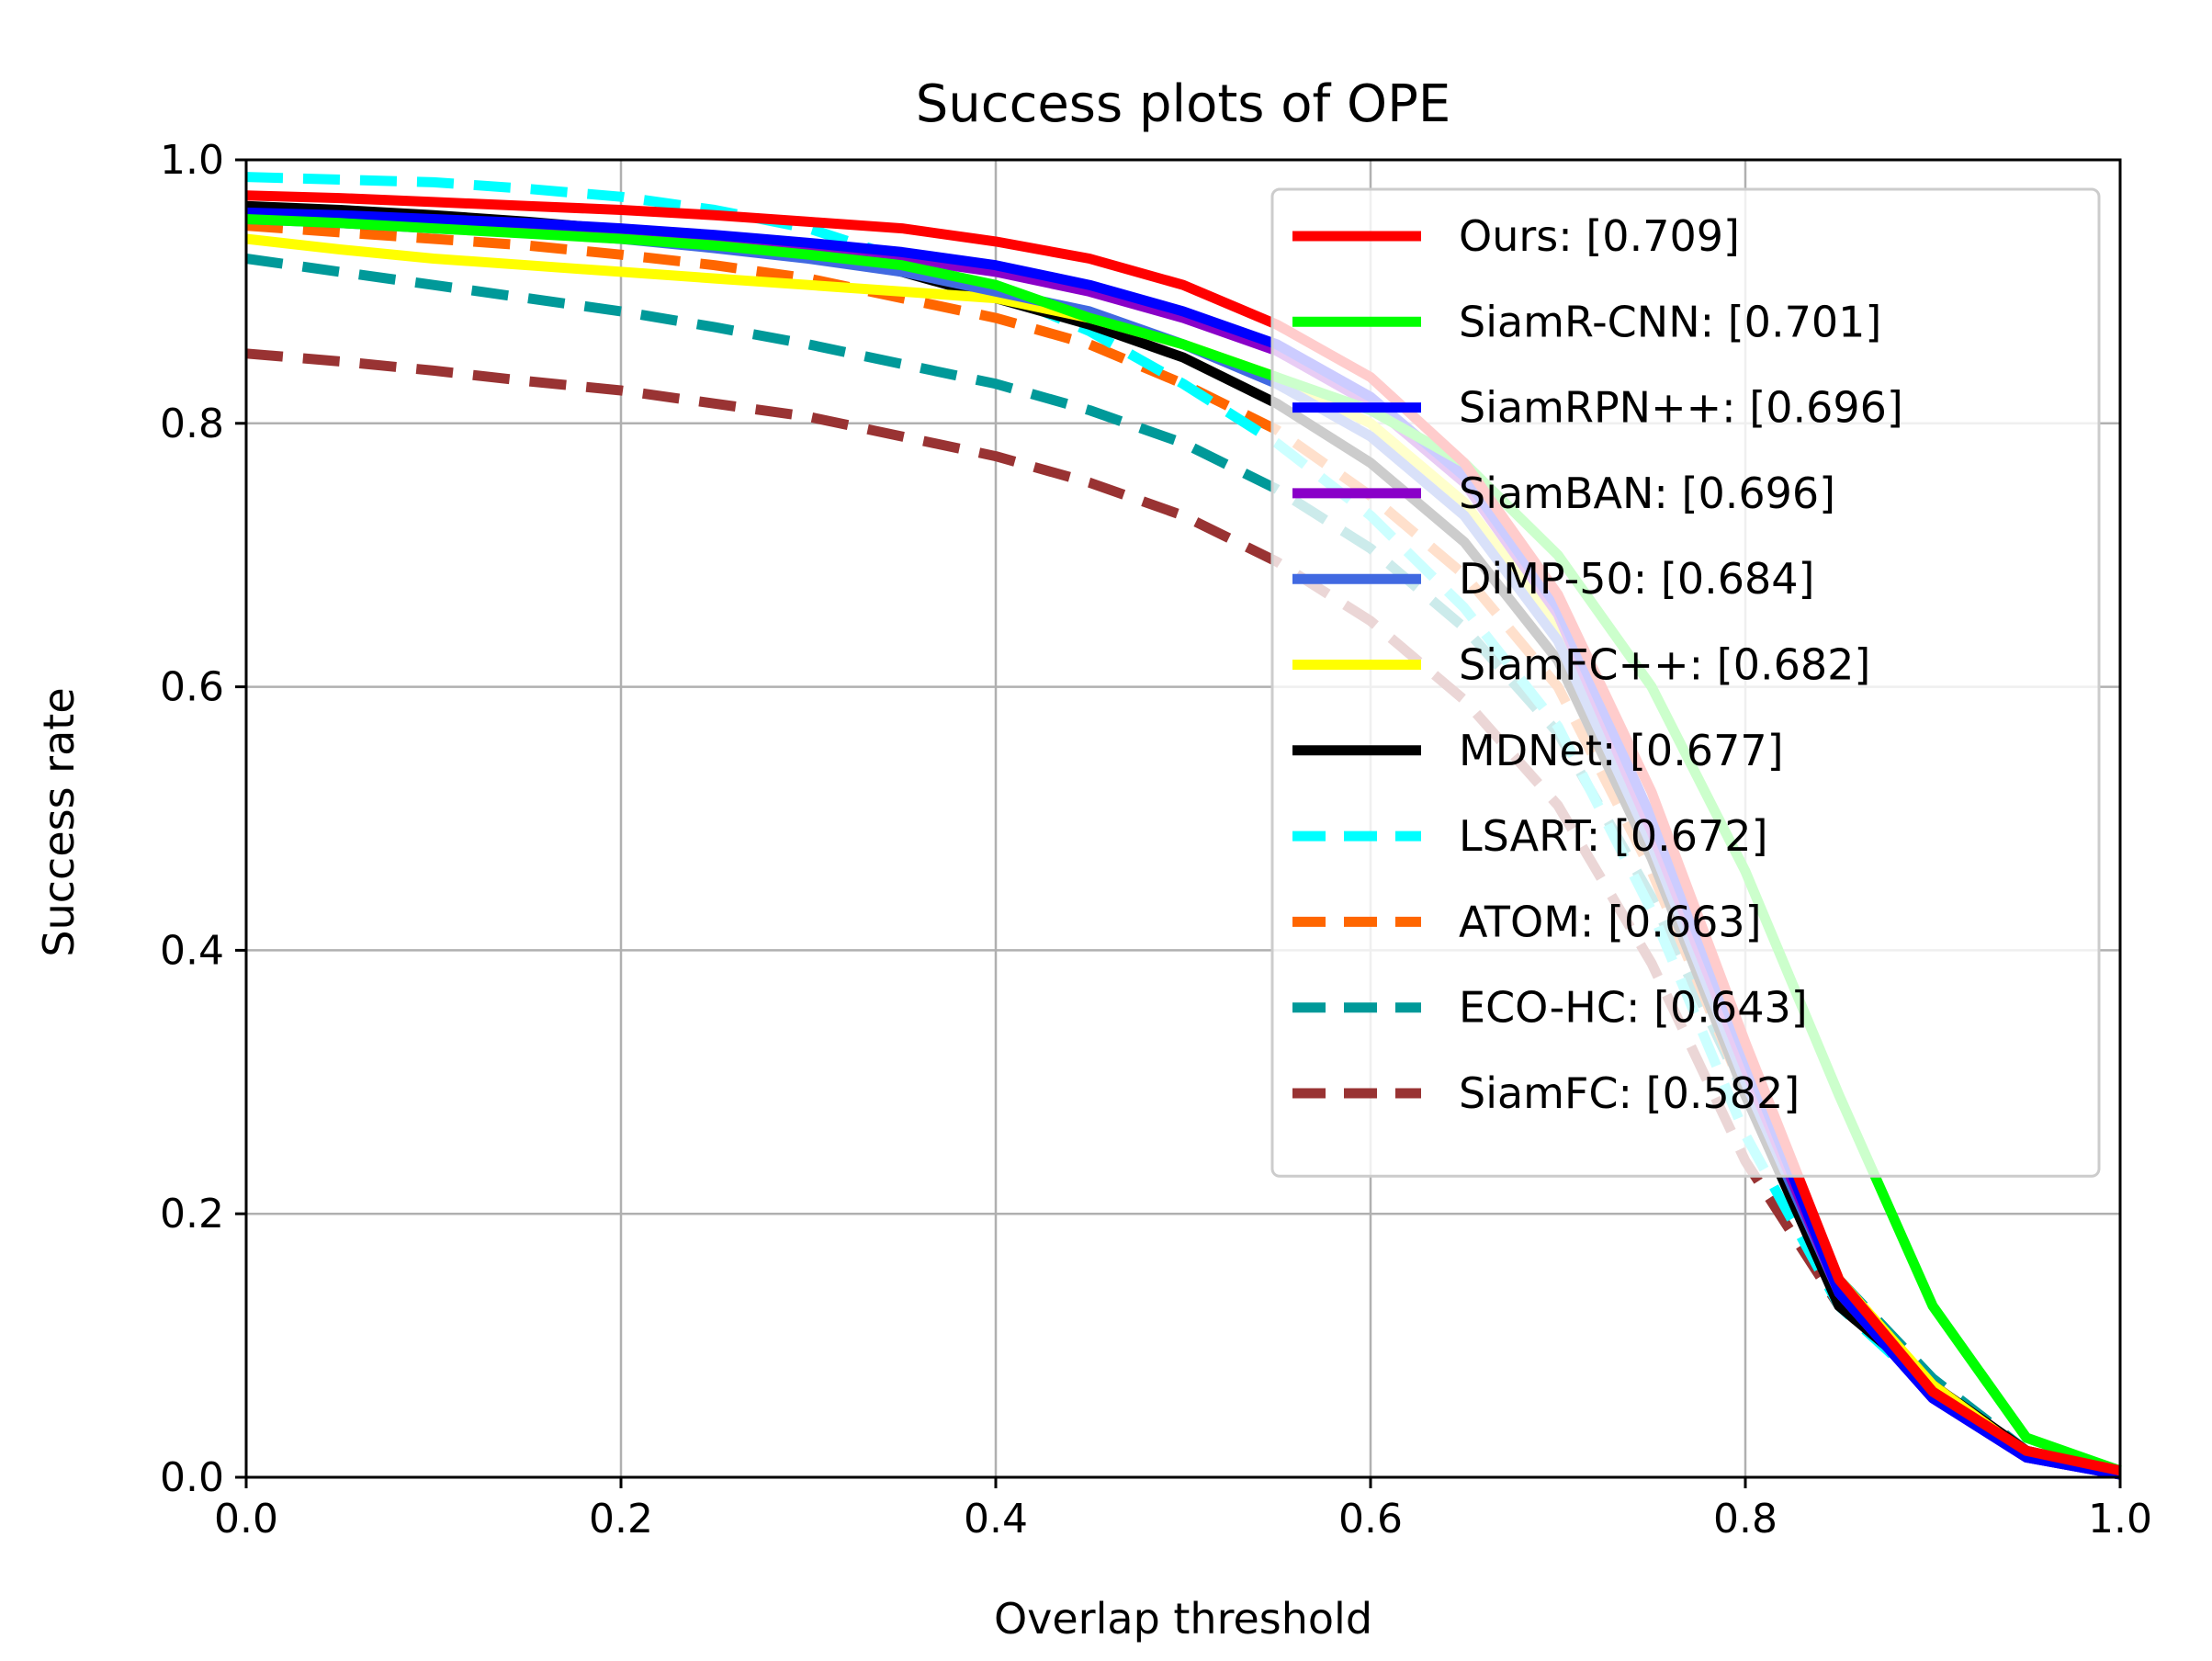 This screenshot has height=1661, width=2212. What do you see at coordinates (1633, 1008) in the screenshot?
I see `legend-label-eco-hc: ECO-HC: [0.643]` at bounding box center [1633, 1008].